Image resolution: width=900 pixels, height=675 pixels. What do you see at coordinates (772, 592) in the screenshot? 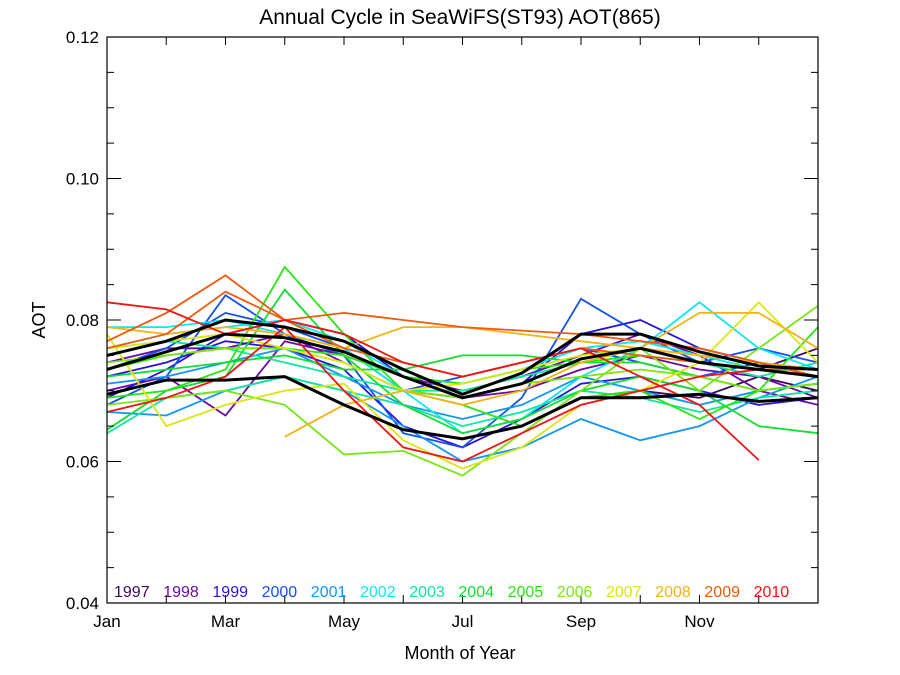
I see `legend-item-2010: 2010` at bounding box center [772, 592].